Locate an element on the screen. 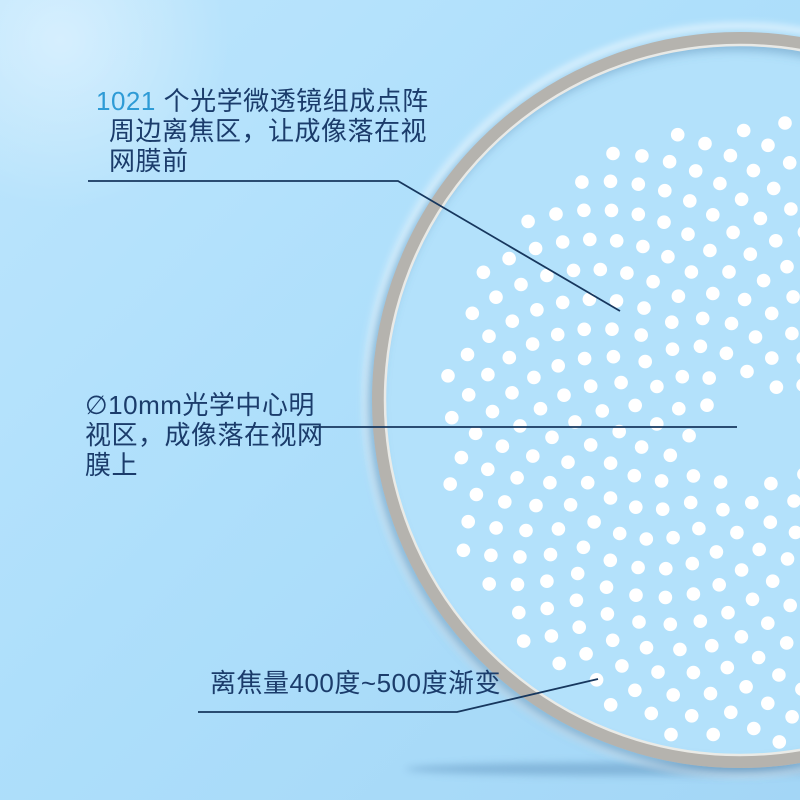  annotation-optical-center-line3: 膜上 is located at coordinates (112, 465).